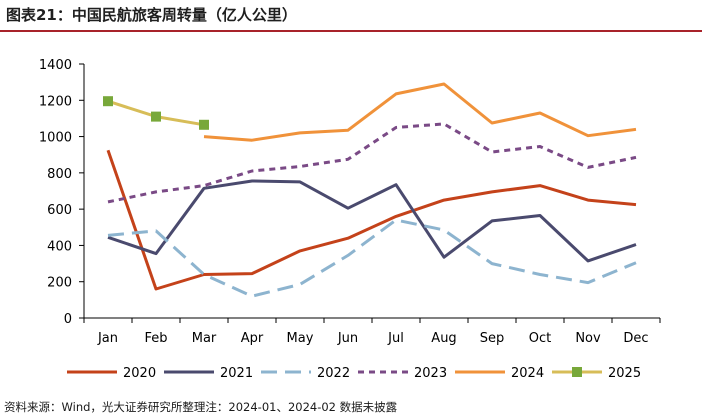  What do you see at coordinates (443, 338) in the screenshot?
I see `x-tick-label: Aug` at bounding box center [443, 338].